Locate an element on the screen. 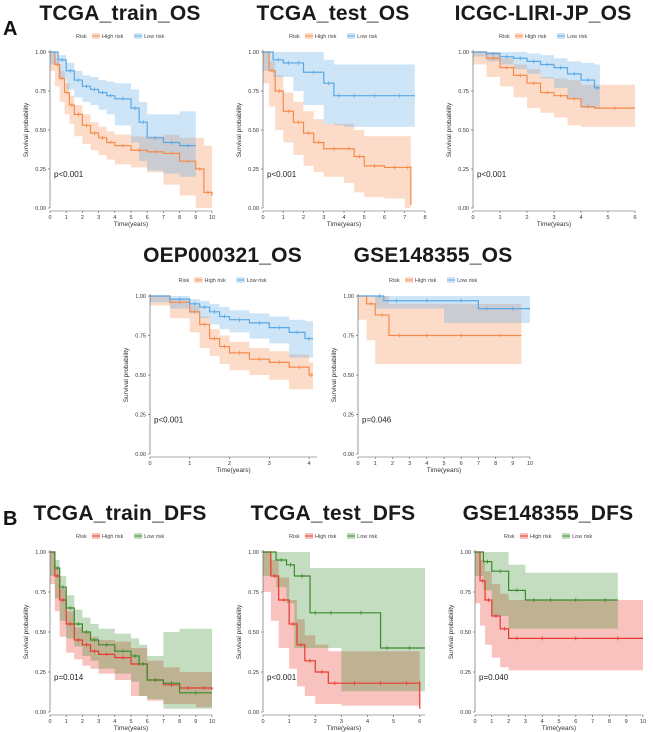 This screenshot has height=732, width=653. x-tick-label: 7 is located at coordinates (163, 722).